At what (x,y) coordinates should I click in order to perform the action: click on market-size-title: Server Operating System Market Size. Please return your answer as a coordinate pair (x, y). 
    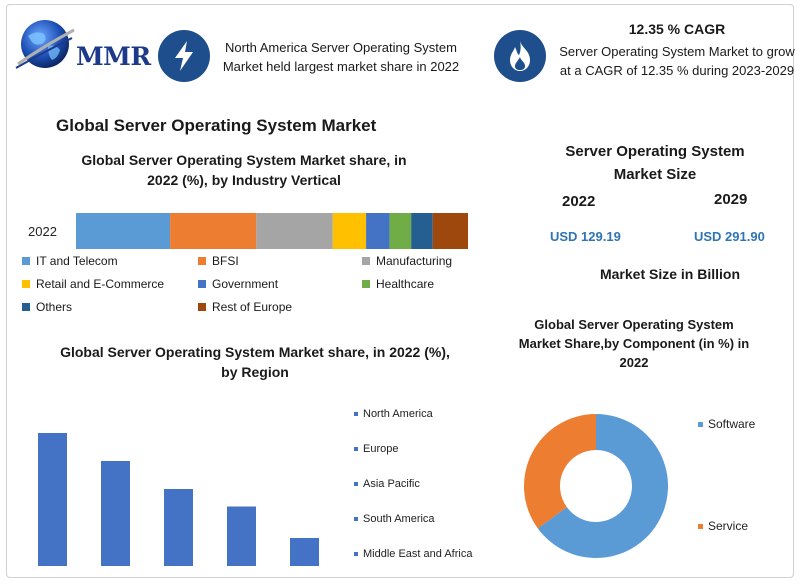
    Looking at the image, I should click on (655, 163).